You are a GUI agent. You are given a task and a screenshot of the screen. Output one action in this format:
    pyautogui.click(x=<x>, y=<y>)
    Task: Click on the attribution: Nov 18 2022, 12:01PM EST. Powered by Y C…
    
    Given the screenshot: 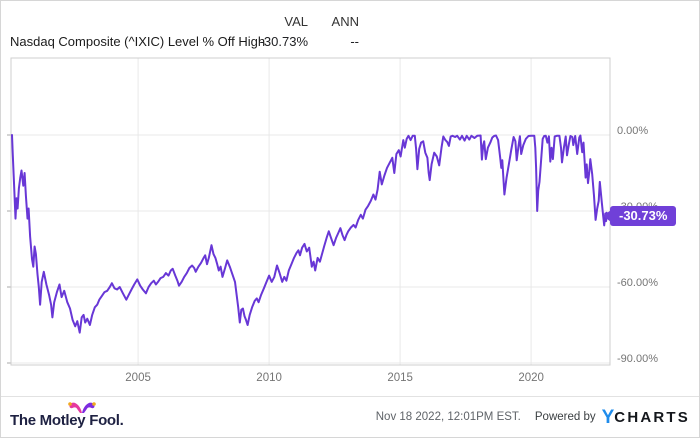 What is the action you would take?
    pyautogui.click(x=533, y=417)
    